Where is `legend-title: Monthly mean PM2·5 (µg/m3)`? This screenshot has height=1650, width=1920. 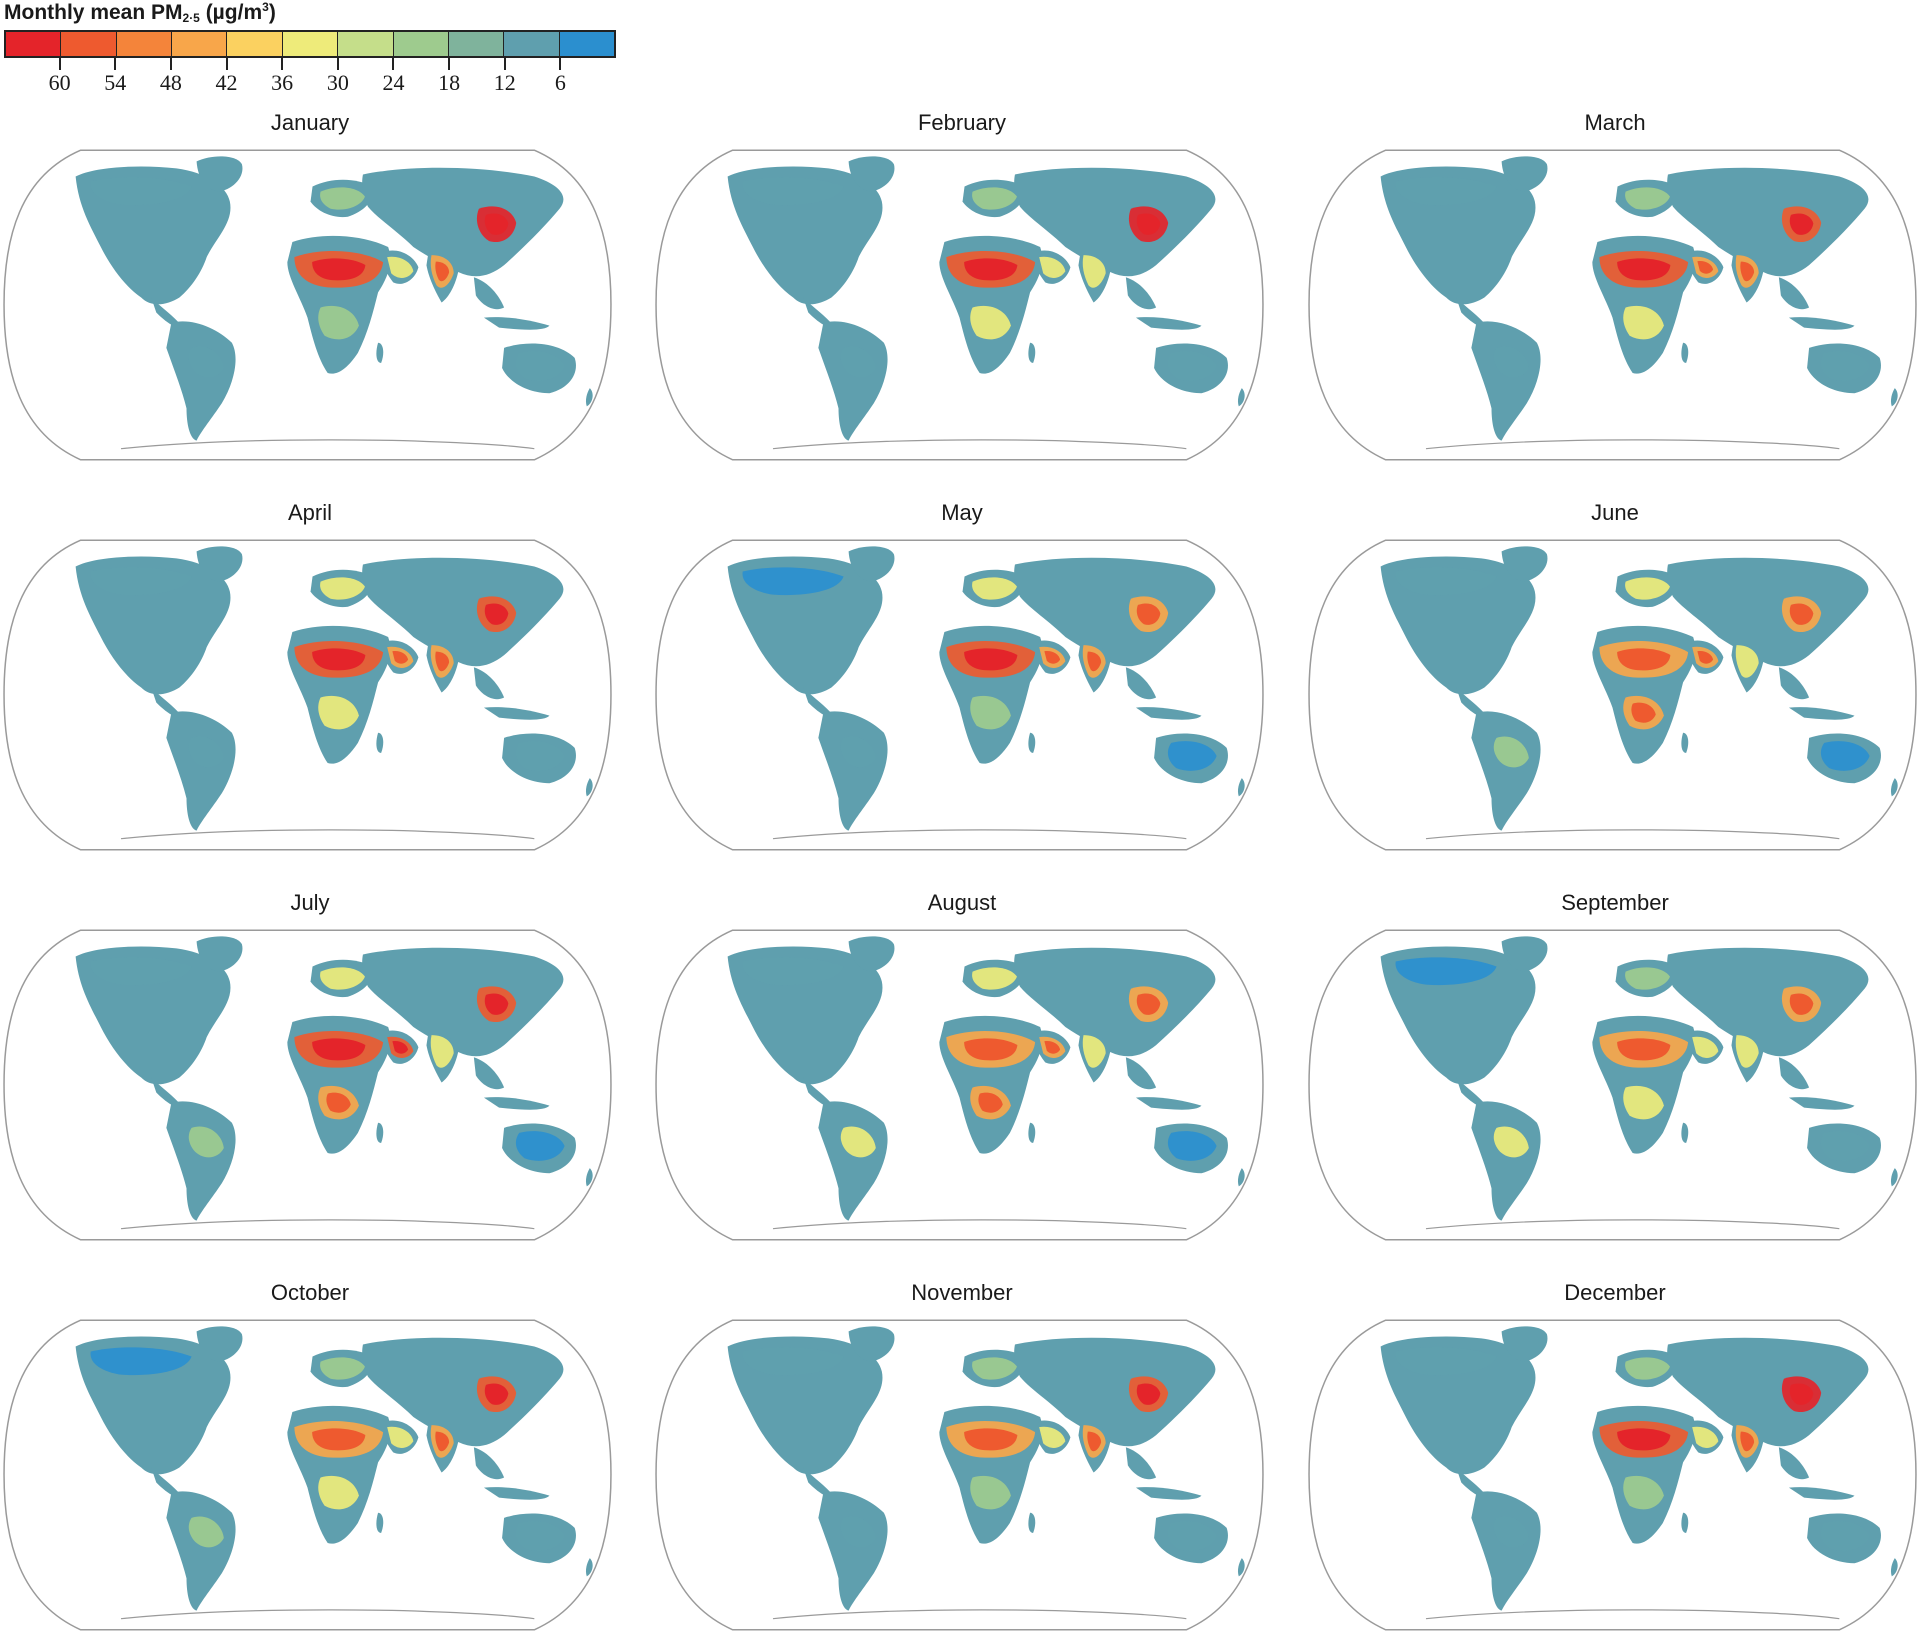
legend-title: Monthly mean PM2·5 (µg/m3) is located at coordinates (140, 12).